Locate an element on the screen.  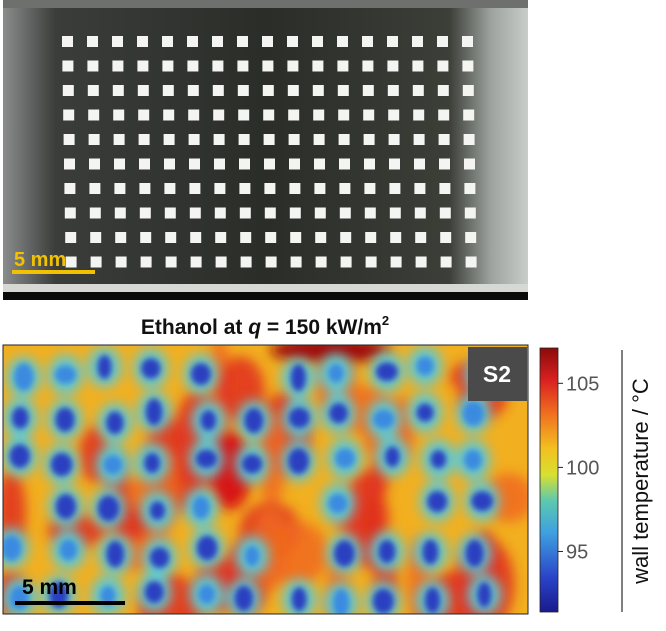
title-text: Ethanol at is located at coordinates (194, 327).